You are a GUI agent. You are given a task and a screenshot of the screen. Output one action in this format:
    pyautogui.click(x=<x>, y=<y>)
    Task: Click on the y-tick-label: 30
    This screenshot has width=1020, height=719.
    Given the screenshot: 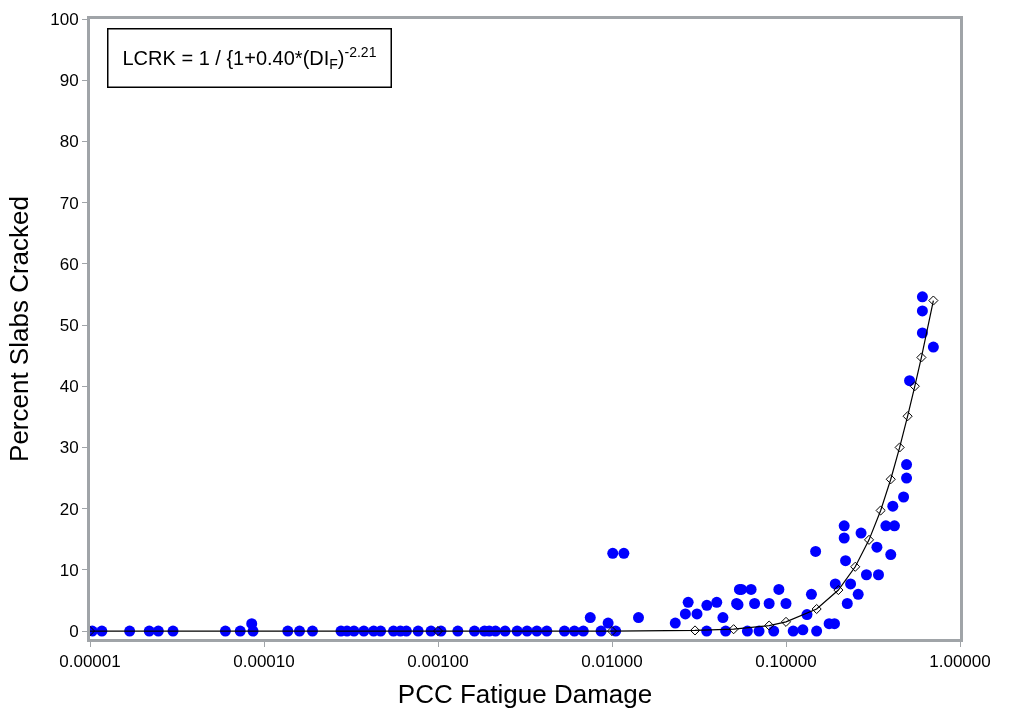 What is the action you would take?
    pyautogui.click(x=69, y=448)
    